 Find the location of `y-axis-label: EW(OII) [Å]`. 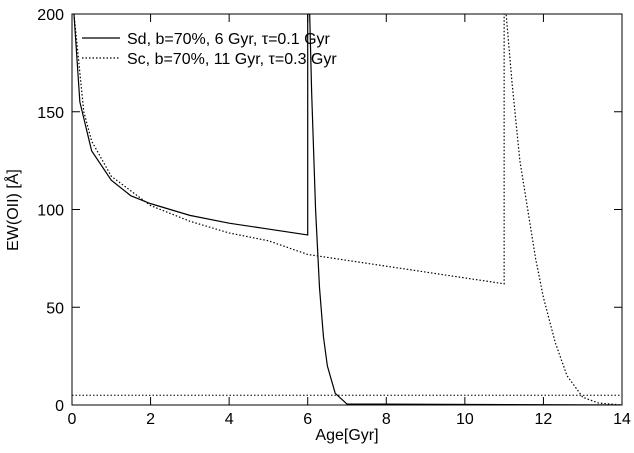

y-axis-label: EW(OII) [Å] is located at coordinates (12, 210).